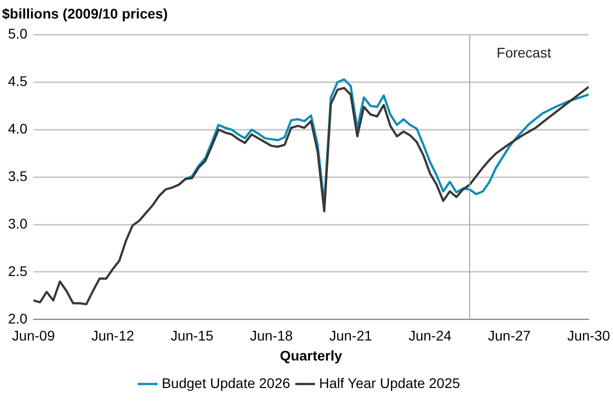 The width and height of the screenshot is (613, 401). Describe the element at coordinates (112, 336) in the screenshot. I see `x-tick-label: Jun-12` at that location.